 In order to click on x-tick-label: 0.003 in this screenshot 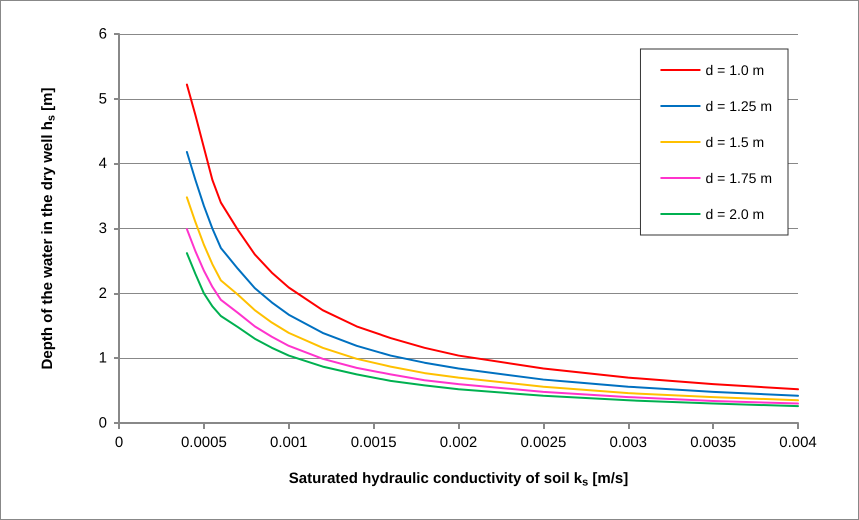, I will do `click(628, 442)`.